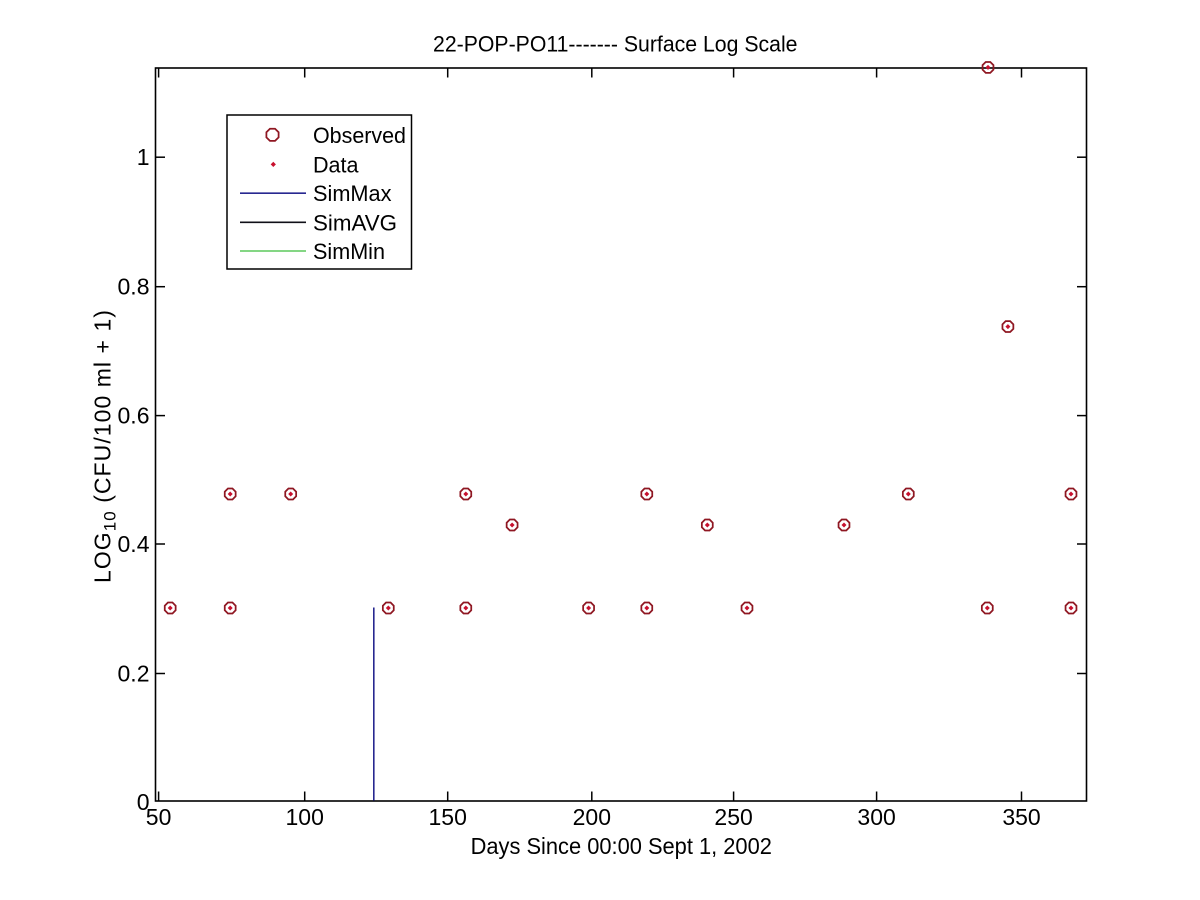 This screenshot has width=1200, height=900. I want to click on svg-text: 50, so click(159, 817).